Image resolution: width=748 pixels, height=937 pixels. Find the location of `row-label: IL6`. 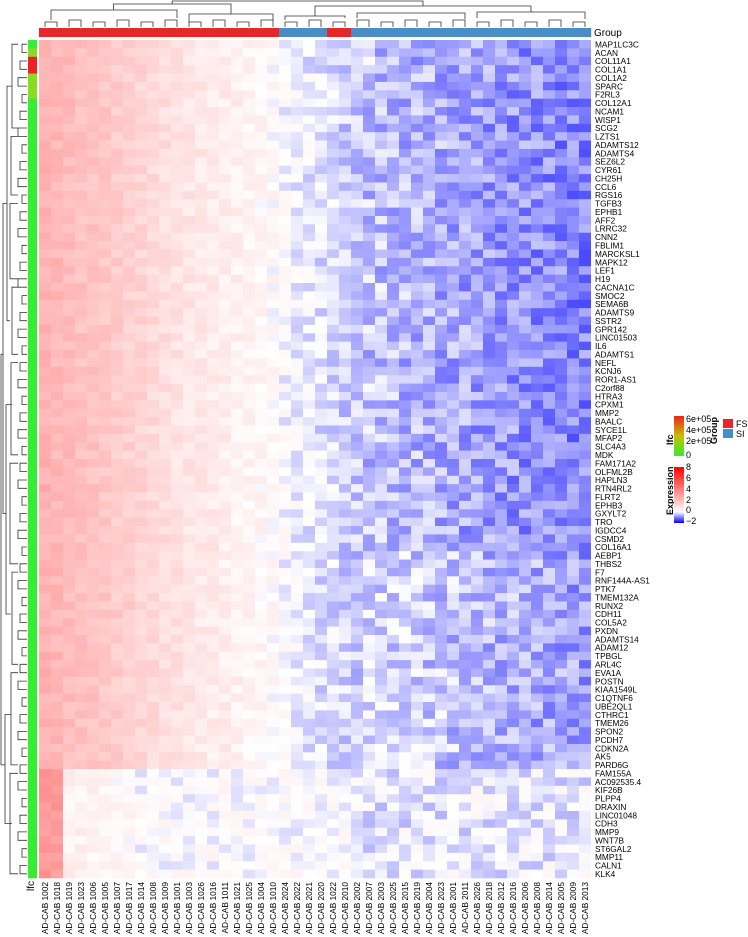

row-label: IL6 is located at coordinates (601, 346).